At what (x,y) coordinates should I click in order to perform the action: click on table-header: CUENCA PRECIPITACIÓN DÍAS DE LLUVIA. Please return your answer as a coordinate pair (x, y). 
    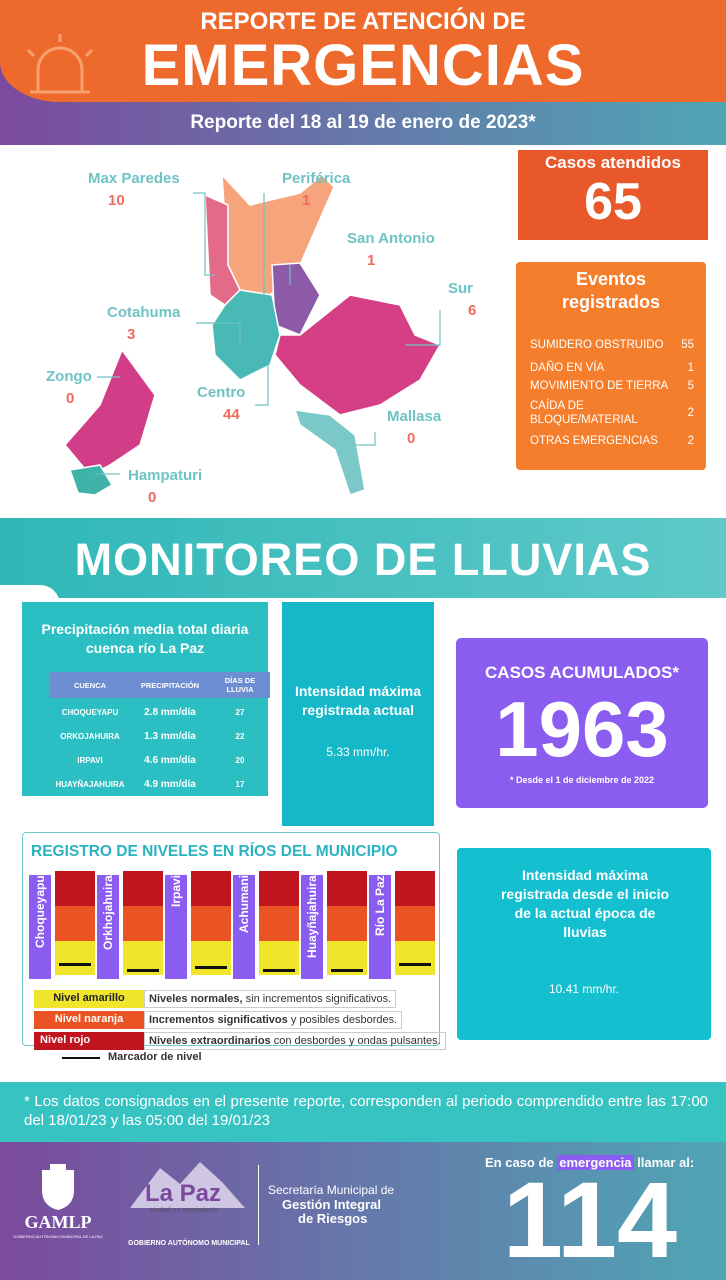
    Looking at the image, I should click on (160, 685).